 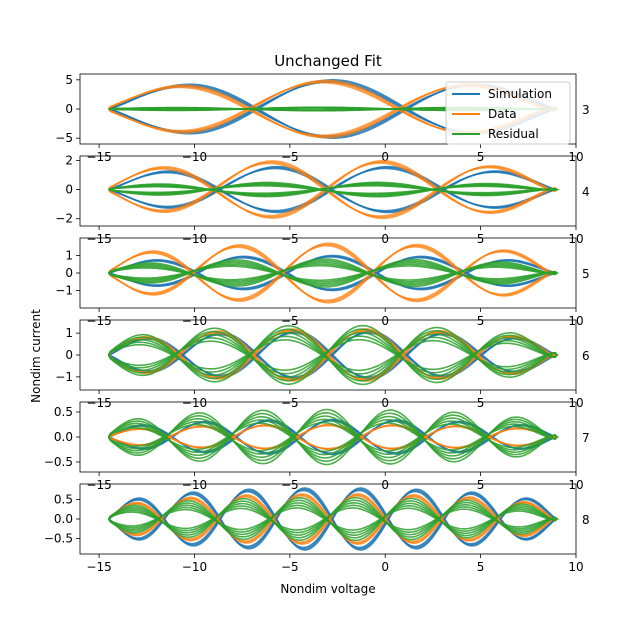 What do you see at coordinates (586, 356) in the screenshot?
I see `harmonic-label: 6` at bounding box center [586, 356].